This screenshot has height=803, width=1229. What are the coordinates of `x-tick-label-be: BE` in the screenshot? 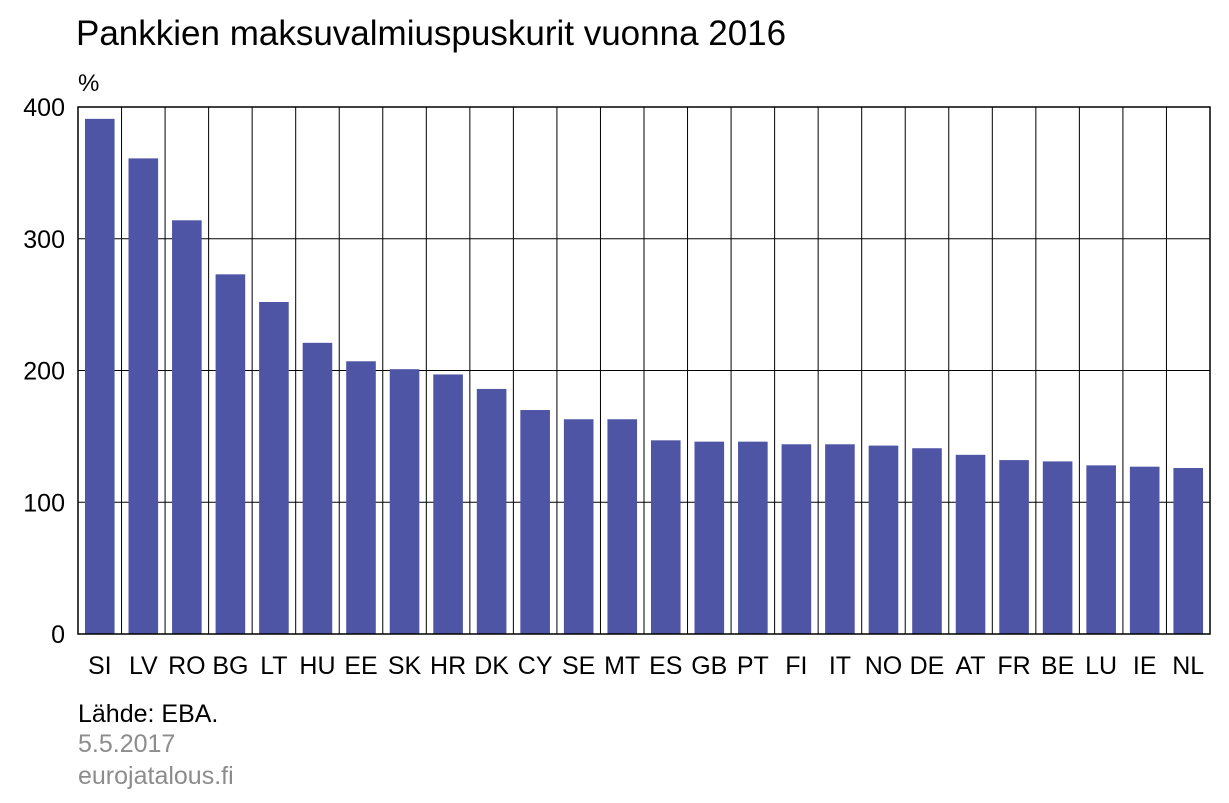 It's located at (1057, 666).